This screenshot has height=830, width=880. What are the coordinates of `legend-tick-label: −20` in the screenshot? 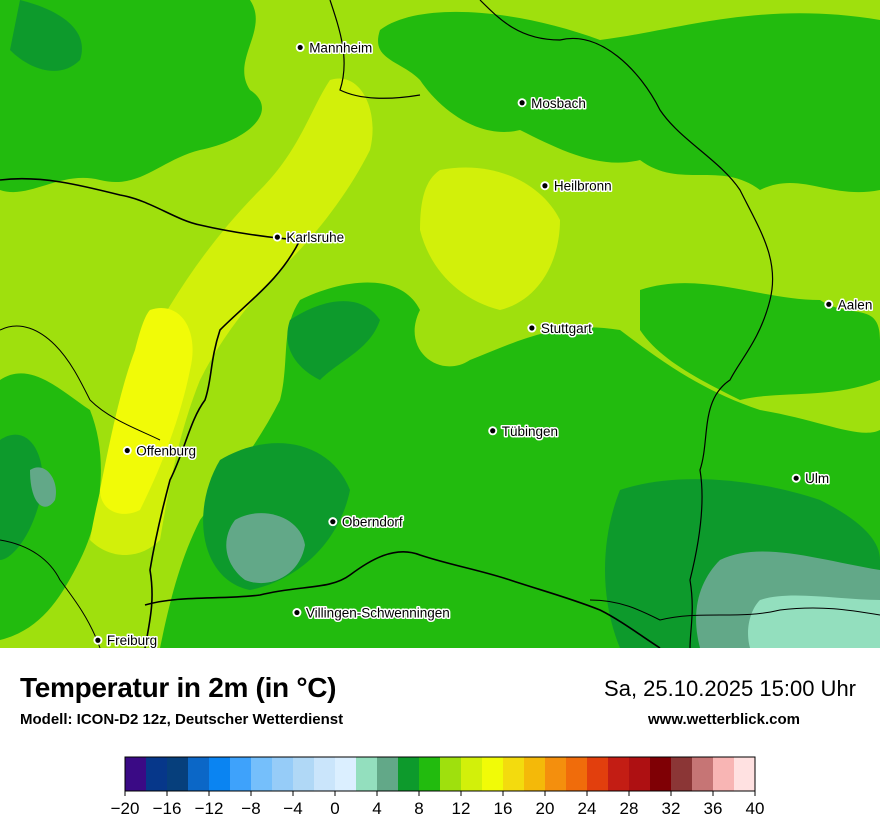 It's located at (125, 808).